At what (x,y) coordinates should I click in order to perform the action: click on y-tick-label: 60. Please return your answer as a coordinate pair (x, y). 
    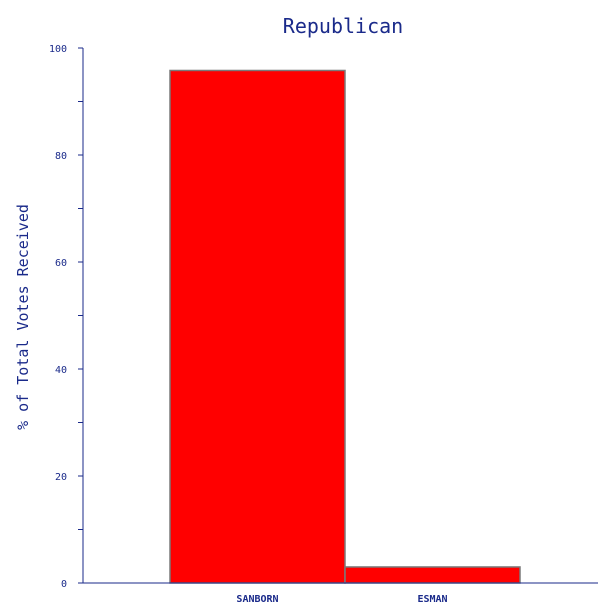
    Looking at the image, I should click on (61, 263).